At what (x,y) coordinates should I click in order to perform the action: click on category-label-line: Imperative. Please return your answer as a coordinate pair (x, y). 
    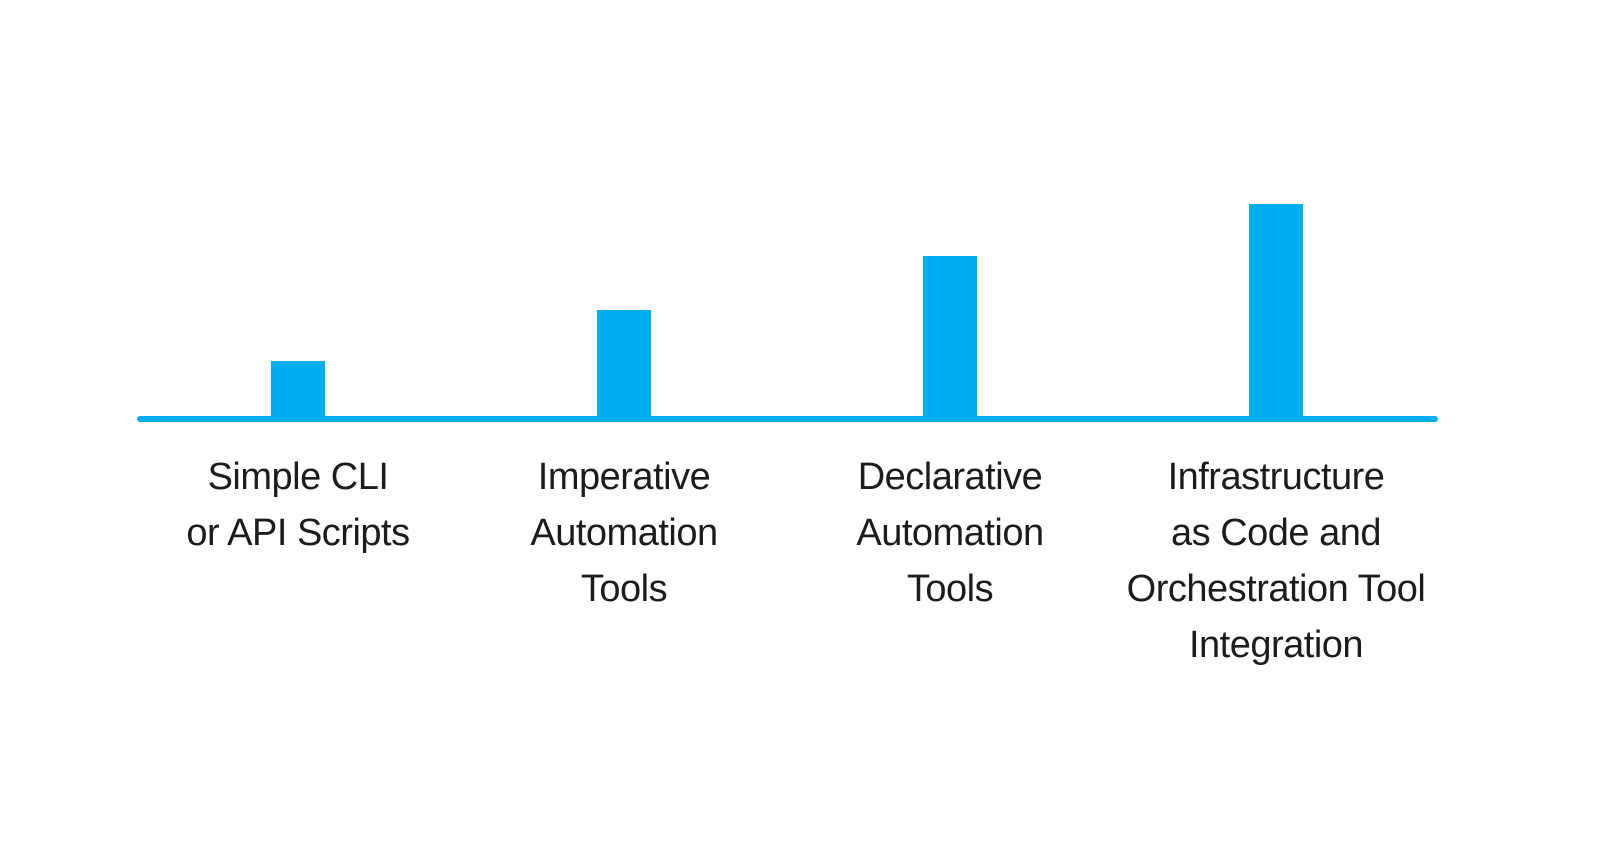
    Looking at the image, I should click on (624, 477).